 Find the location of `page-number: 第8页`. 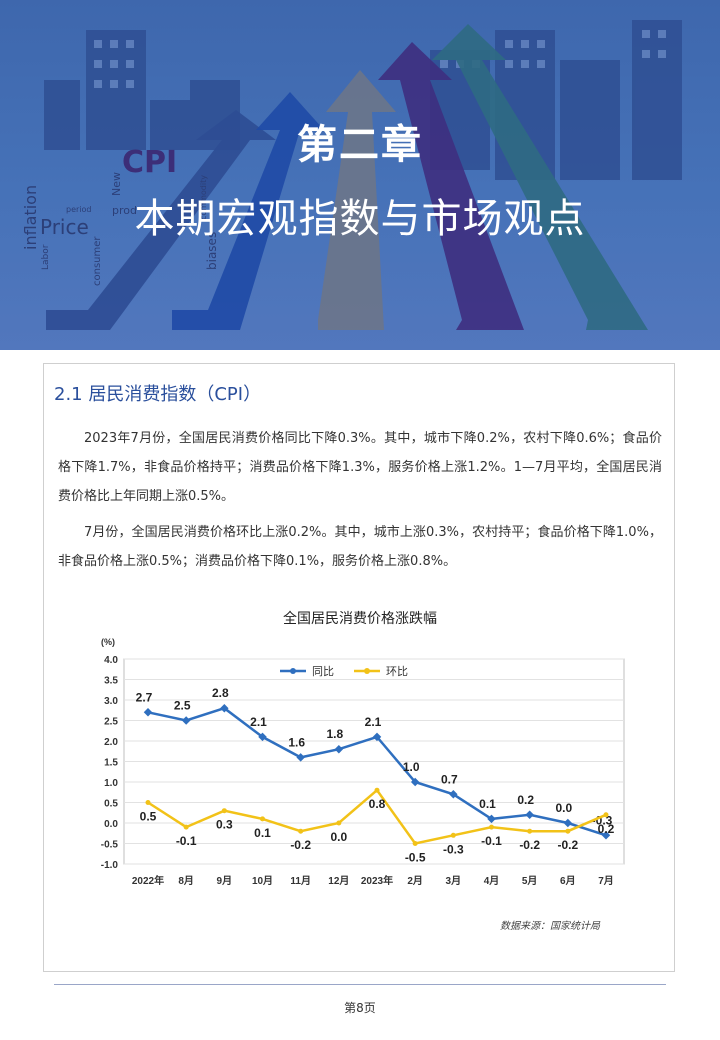

page-number: 第8页 is located at coordinates (360, 1008).